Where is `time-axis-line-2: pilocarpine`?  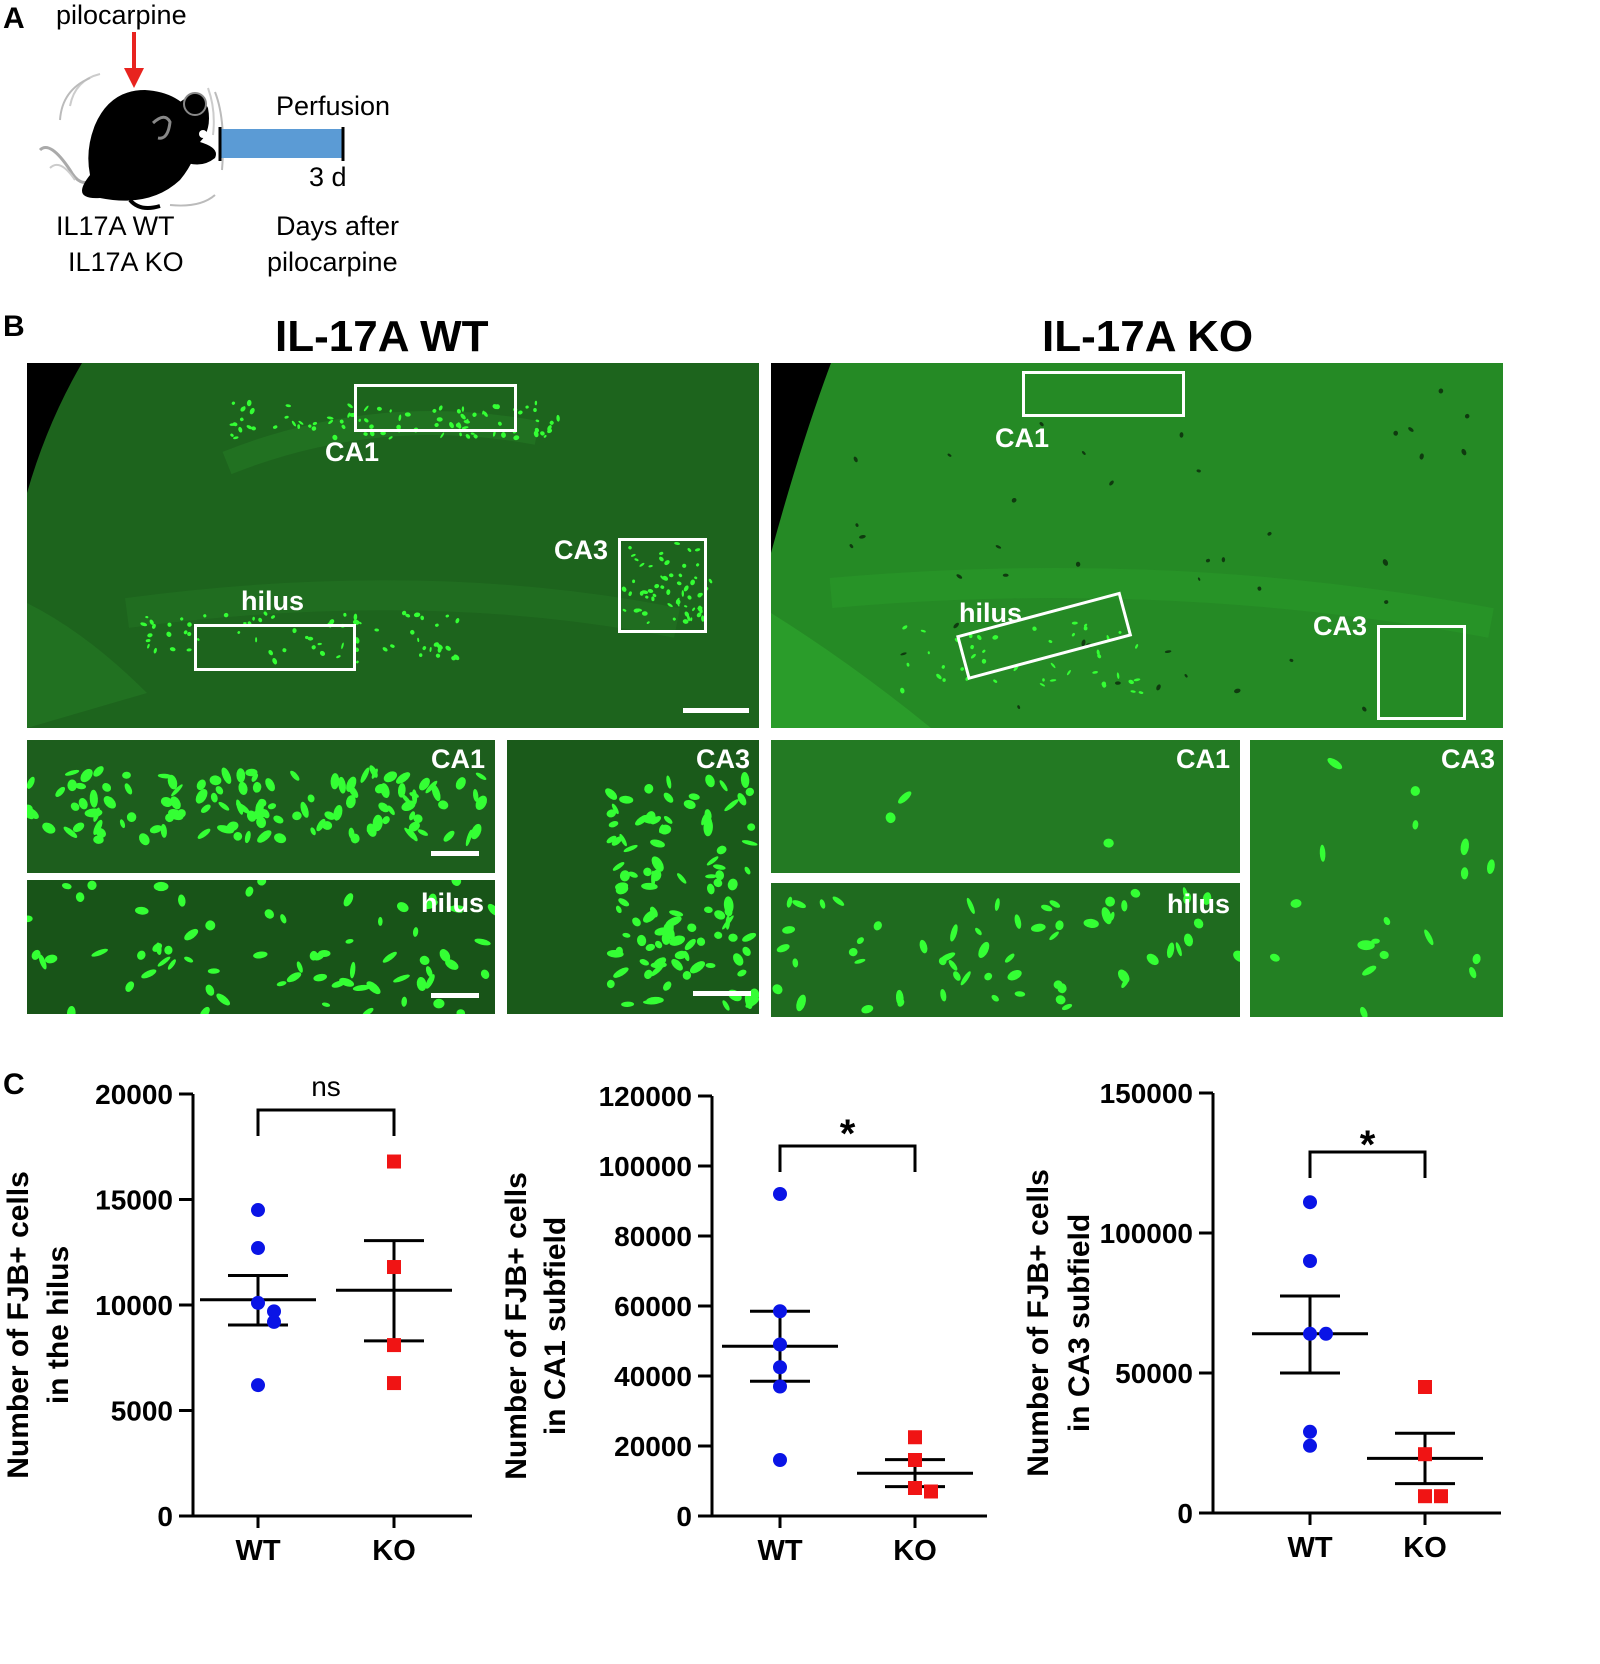
time-axis-line-2: pilocarpine is located at coordinates (332, 262).